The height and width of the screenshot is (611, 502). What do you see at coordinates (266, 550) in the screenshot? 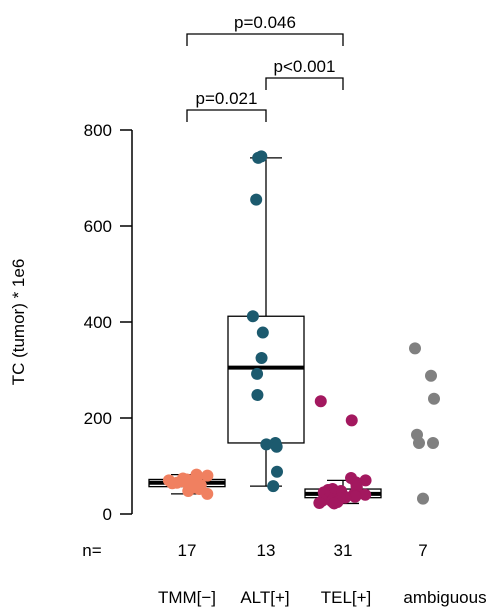
I see `count-label: 13` at bounding box center [266, 550].